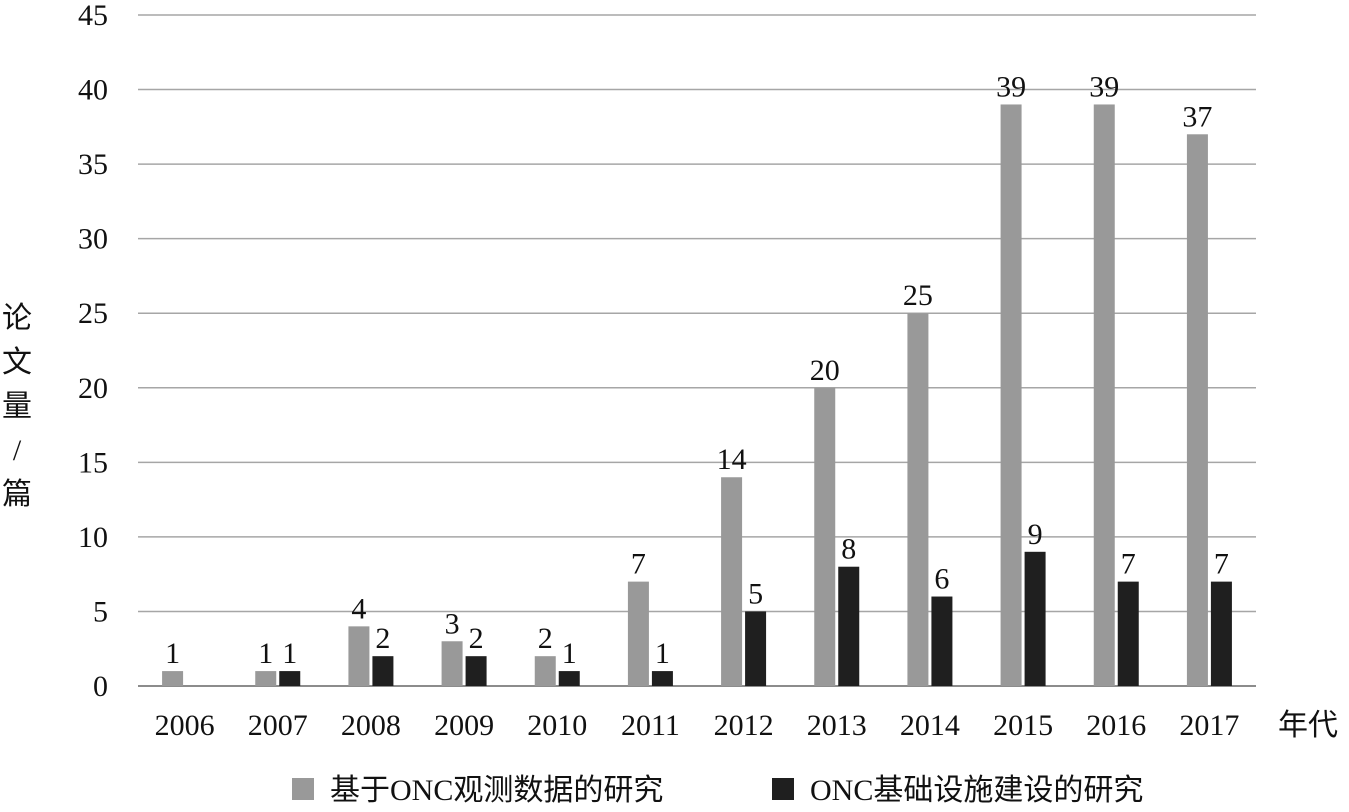  Describe the element at coordinates (358, 608) in the screenshot. I see `data-label: 4` at that location.